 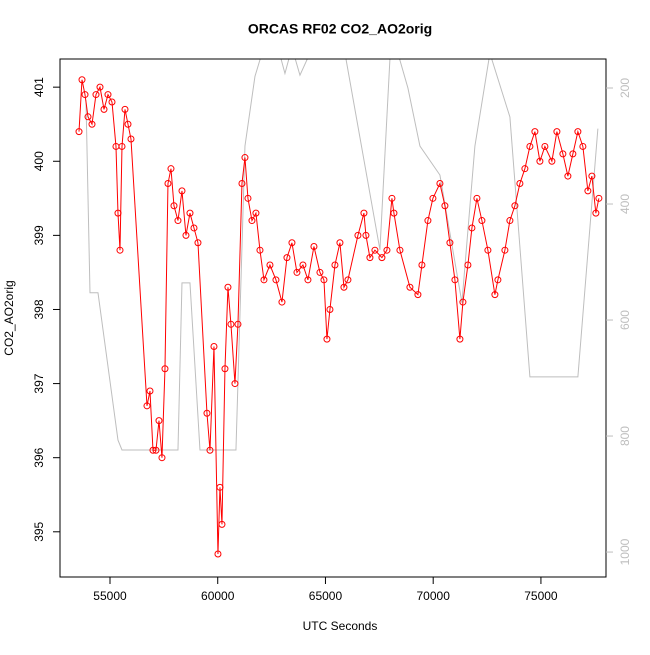 I want to click on x-tick-label: 70000, so click(x=434, y=596).